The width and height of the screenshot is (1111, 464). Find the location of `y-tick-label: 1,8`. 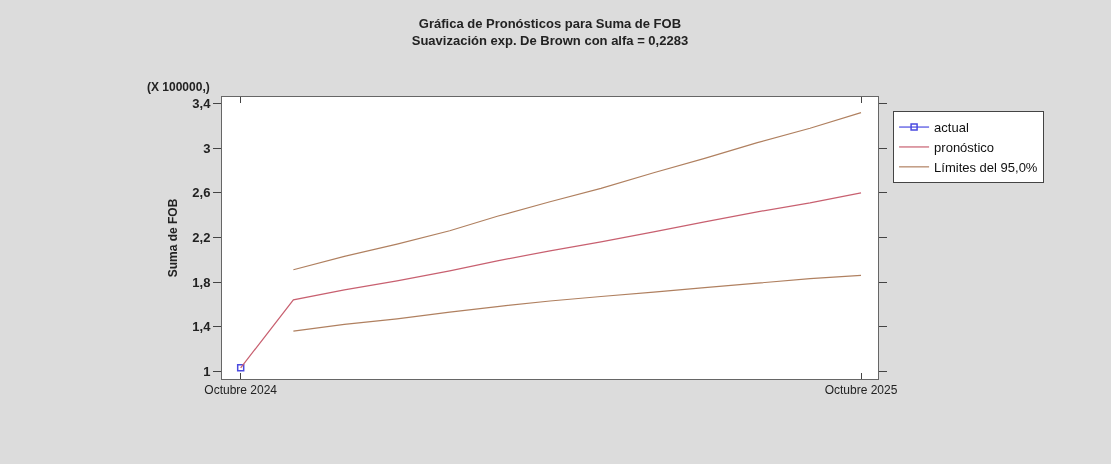

y-tick-label: 1,8 is located at coordinates (201, 282).